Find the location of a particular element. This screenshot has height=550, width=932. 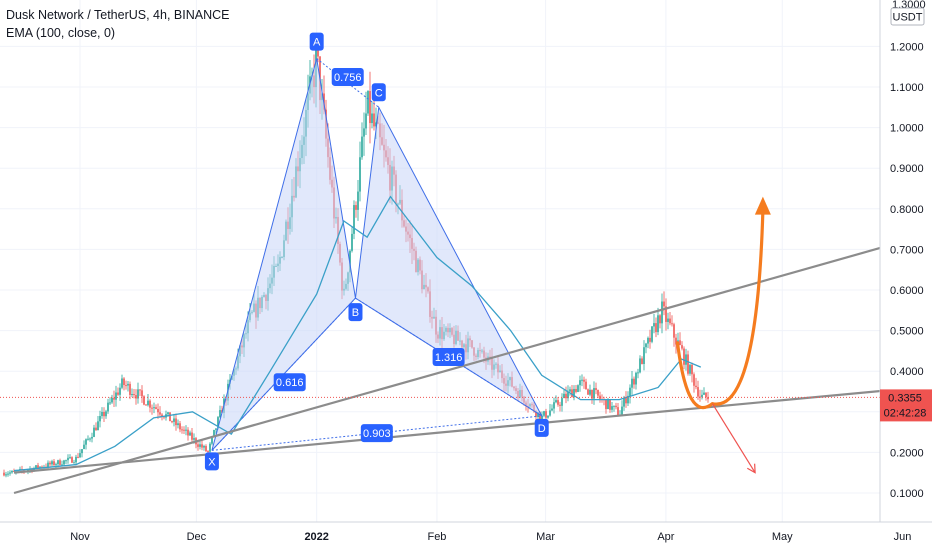

currency-badge: USDT is located at coordinates (908, 18).